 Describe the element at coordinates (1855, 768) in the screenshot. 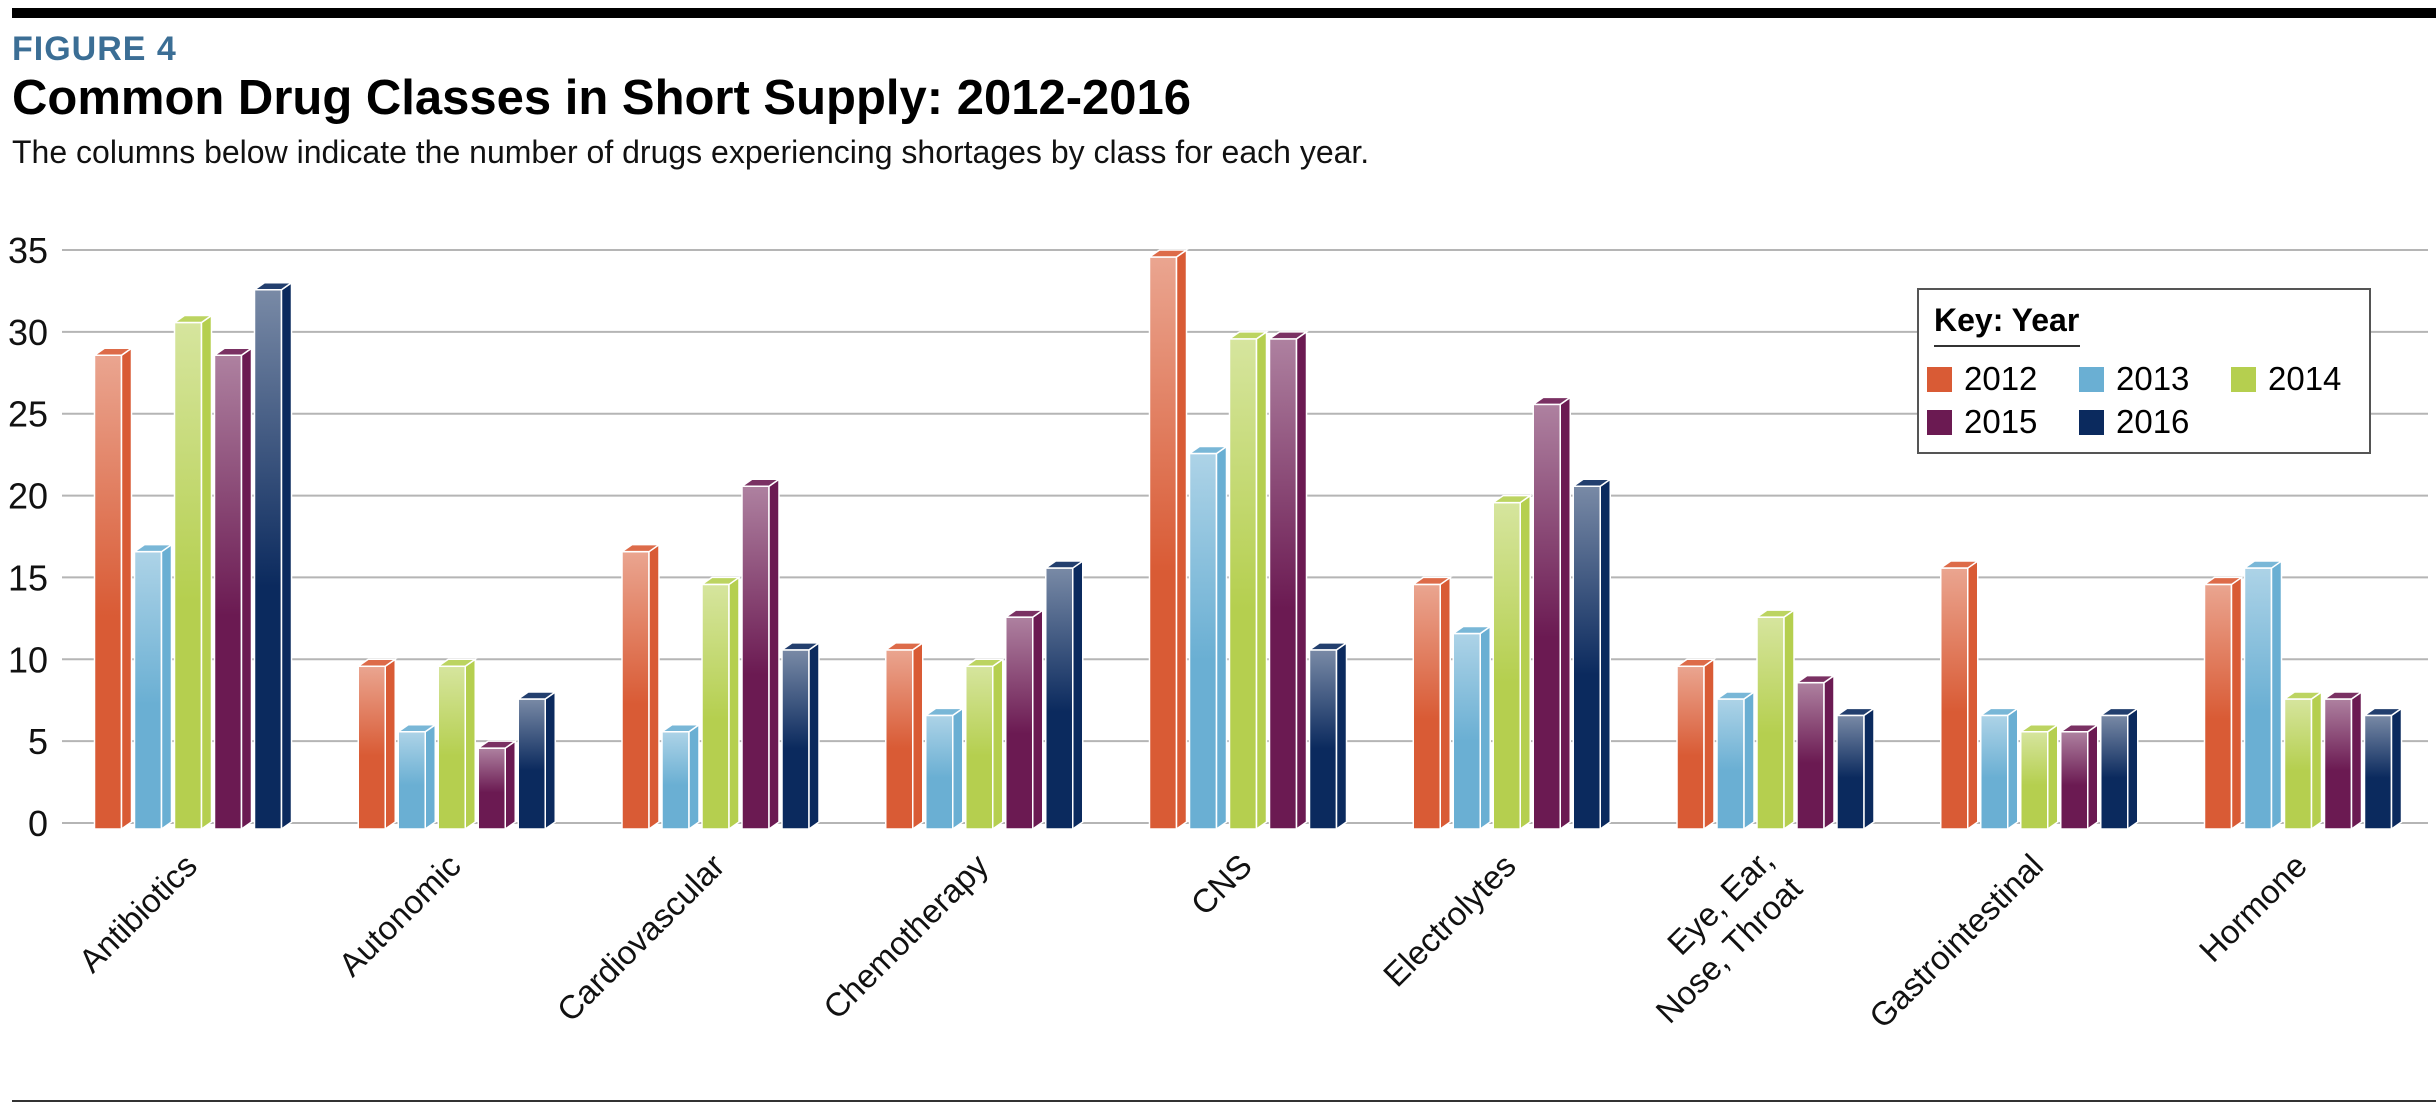

I see `bar-2016-eye-ear-nose-throat` at that location.